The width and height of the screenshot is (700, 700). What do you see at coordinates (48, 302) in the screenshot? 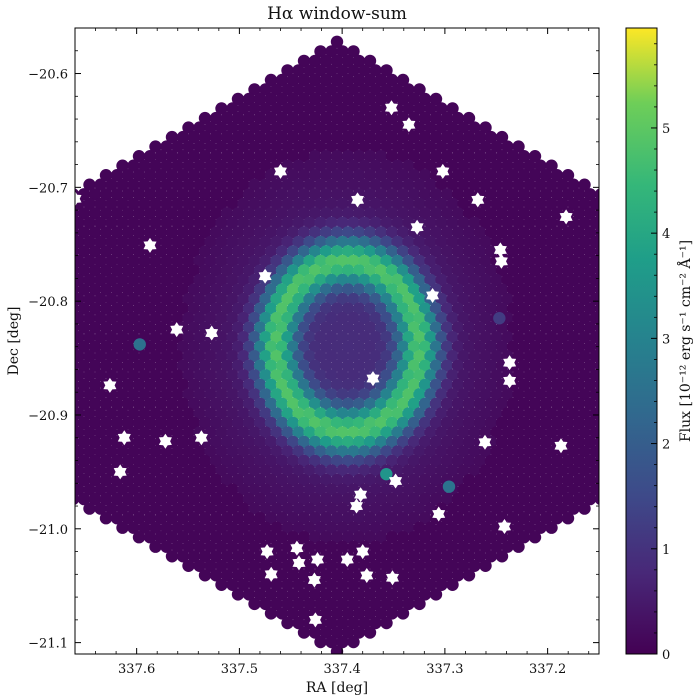
I see `y-tick-label: −20.8` at bounding box center [48, 302].